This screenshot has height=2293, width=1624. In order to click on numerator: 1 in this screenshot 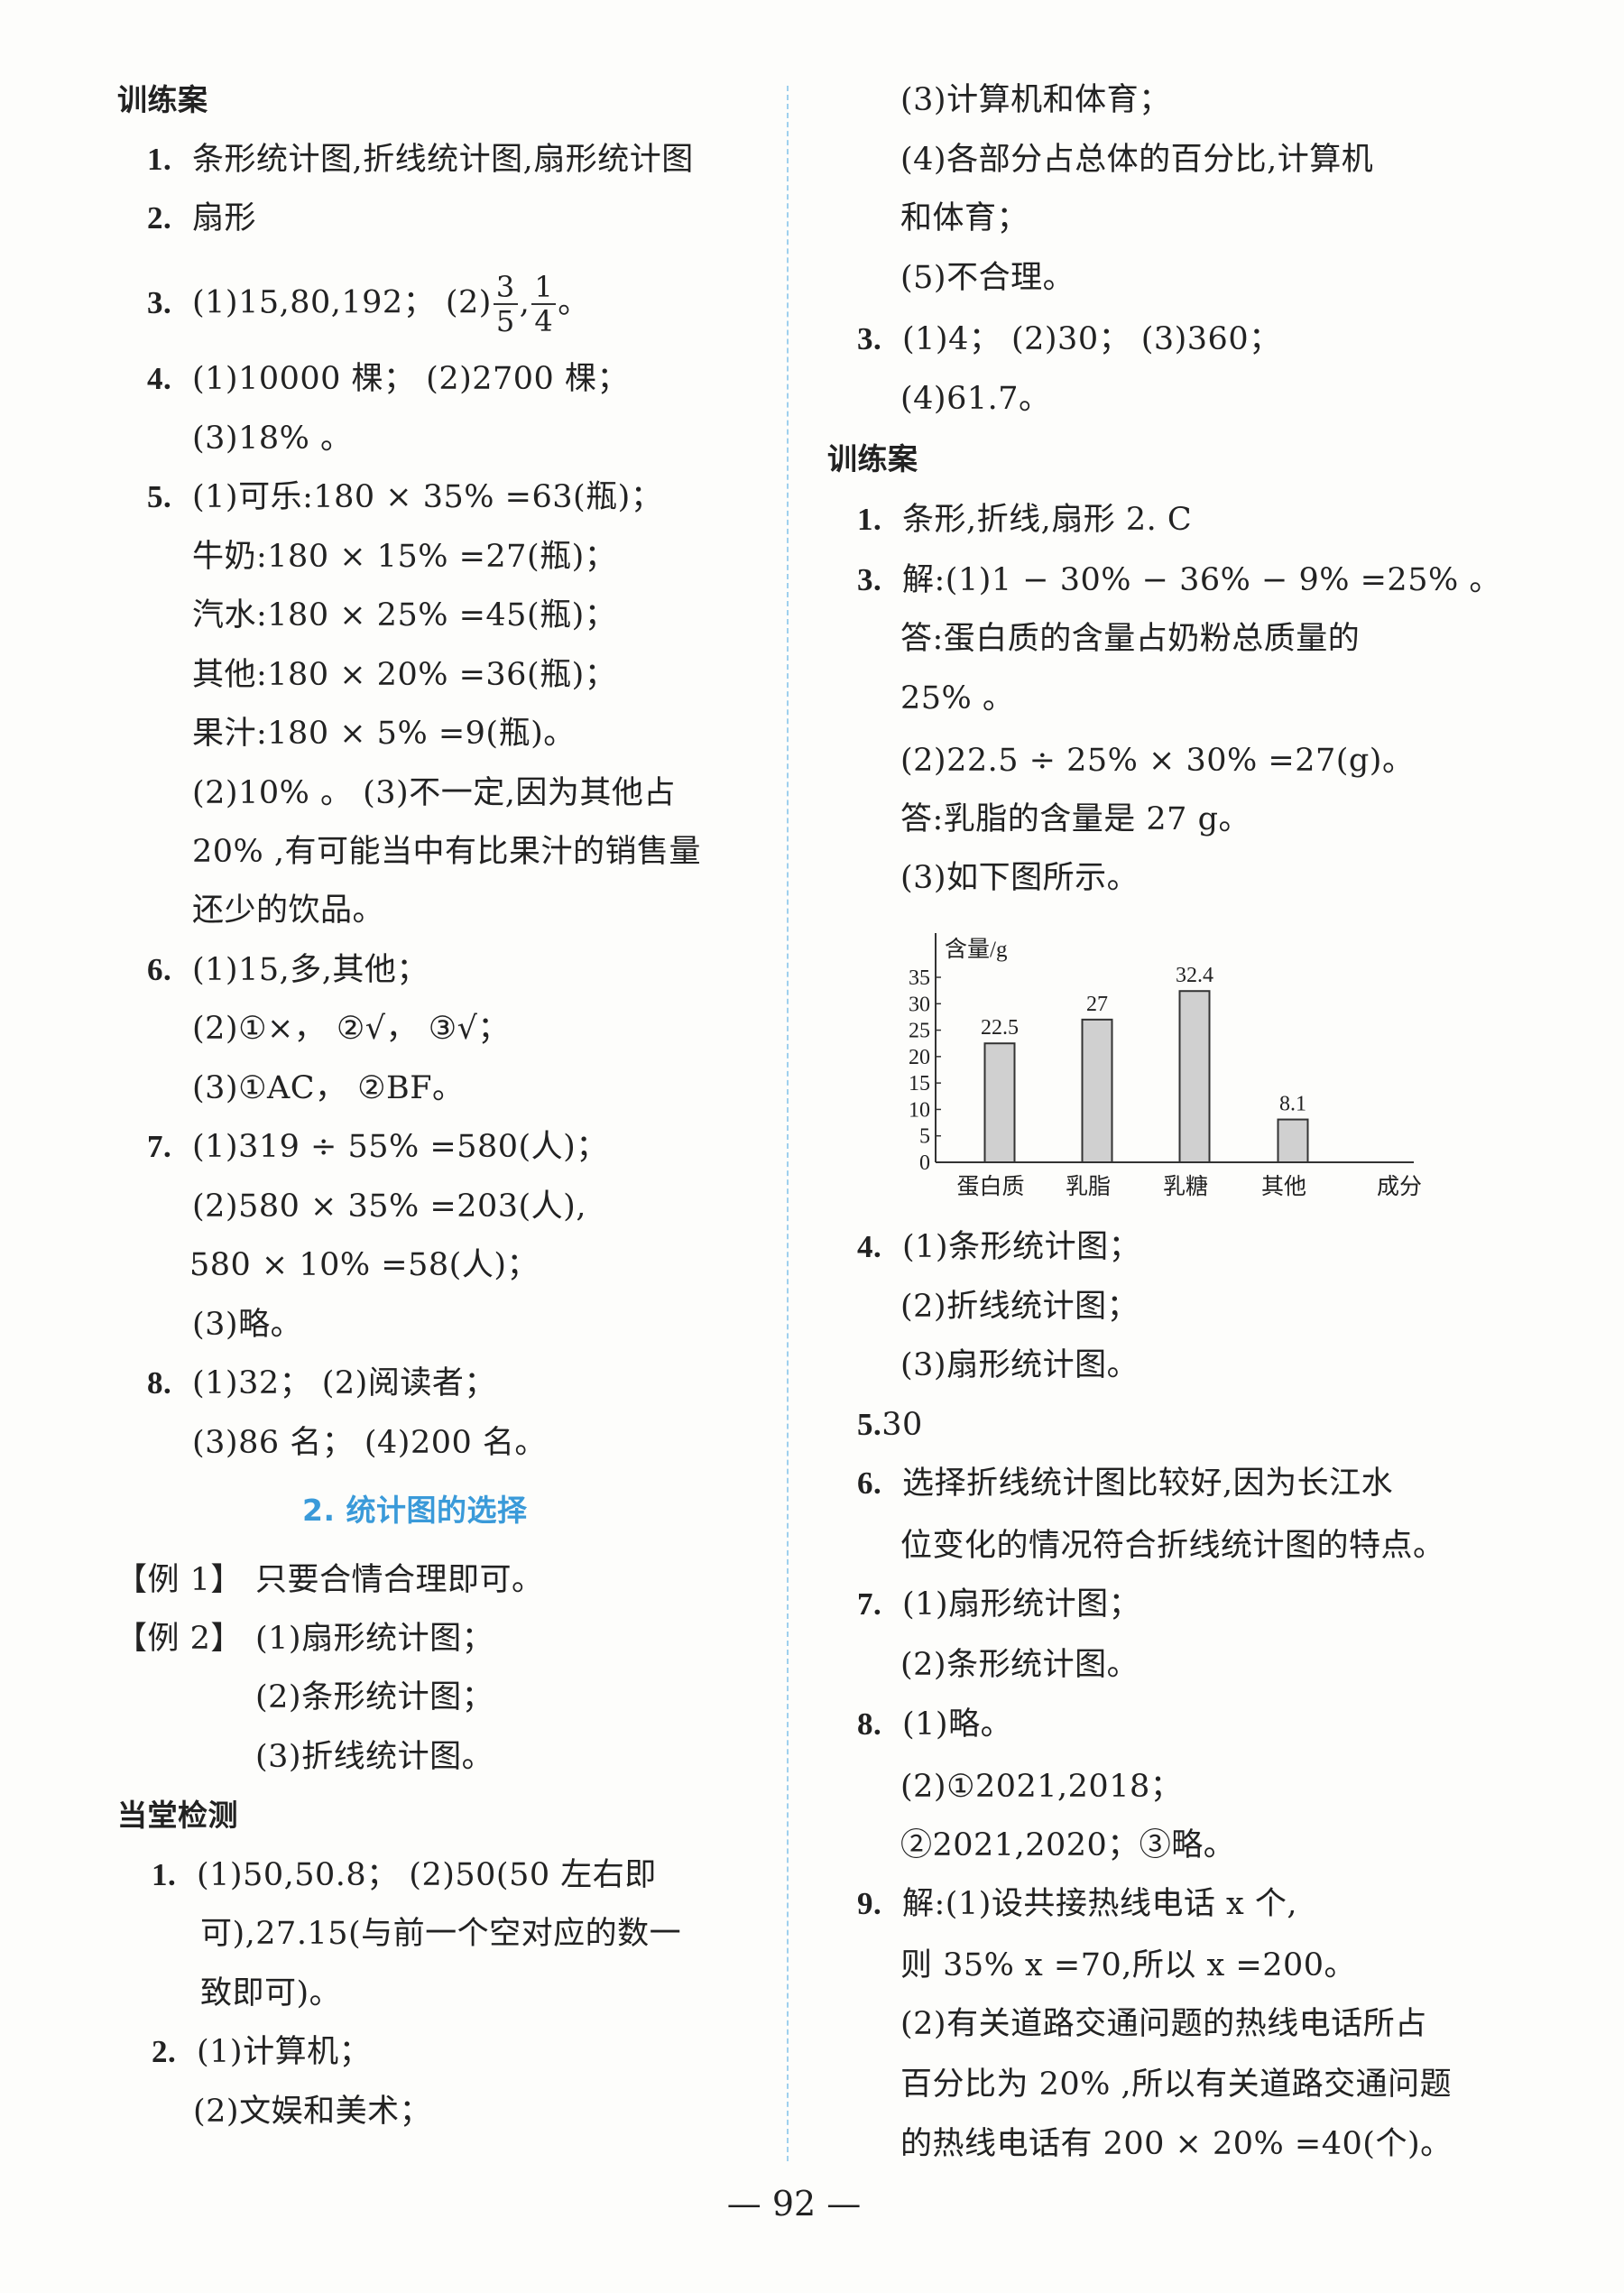, I will do `click(544, 288)`.